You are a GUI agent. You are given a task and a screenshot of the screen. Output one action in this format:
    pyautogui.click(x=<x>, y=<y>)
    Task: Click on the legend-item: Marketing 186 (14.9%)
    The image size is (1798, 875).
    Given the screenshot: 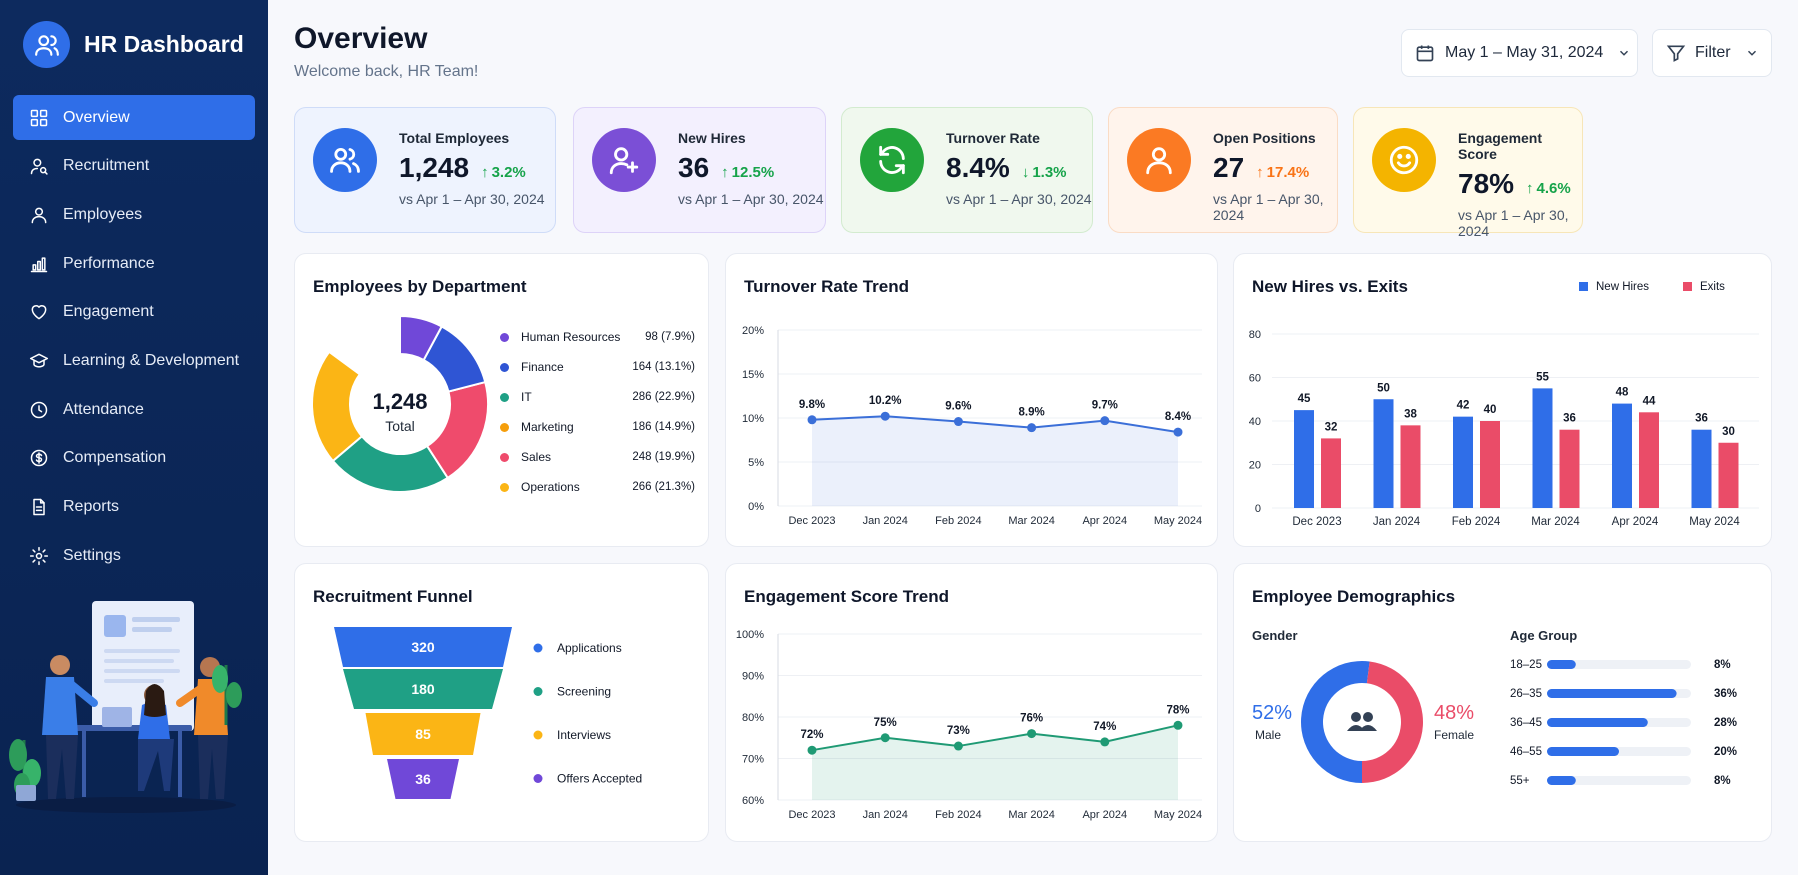 What is the action you would take?
    pyautogui.click(x=597, y=427)
    